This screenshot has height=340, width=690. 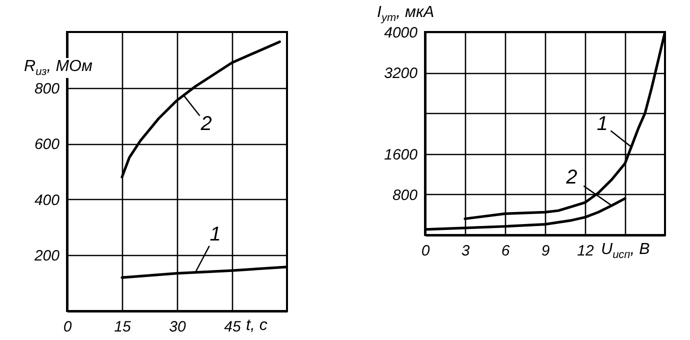 What do you see at coordinates (123, 327) in the screenshot?
I see `x-tick-label: 15` at bounding box center [123, 327].